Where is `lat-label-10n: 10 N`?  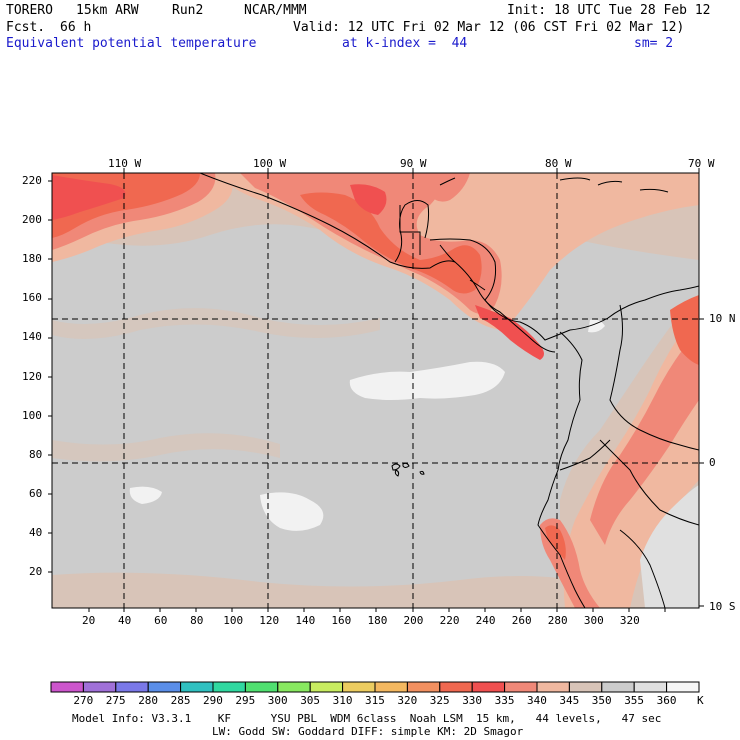 lat-label-10n: 10 N is located at coordinates (722, 318).